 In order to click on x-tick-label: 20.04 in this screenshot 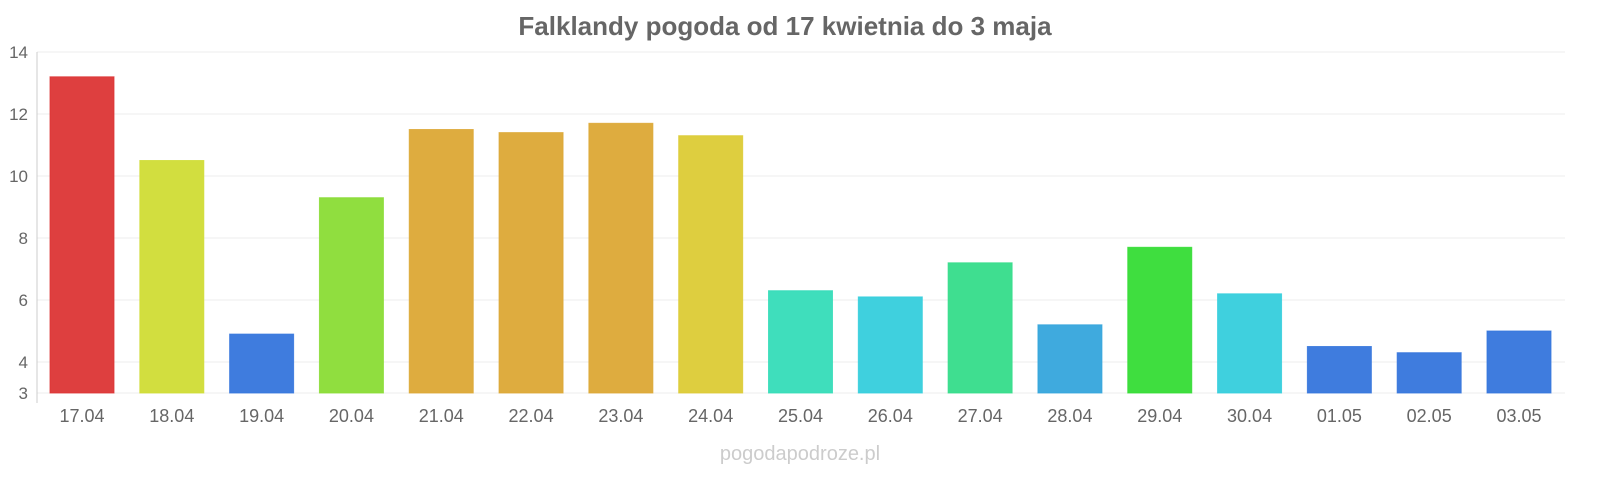, I will do `click(351, 416)`.